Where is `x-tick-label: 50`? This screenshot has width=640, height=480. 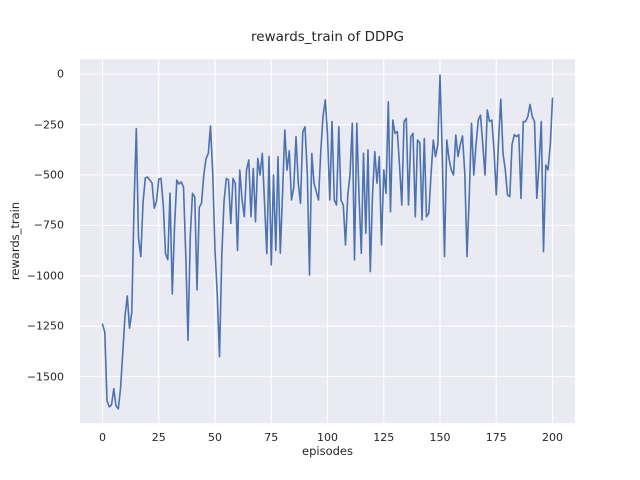
x-tick-label: 50 is located at coordinates (215, 437).